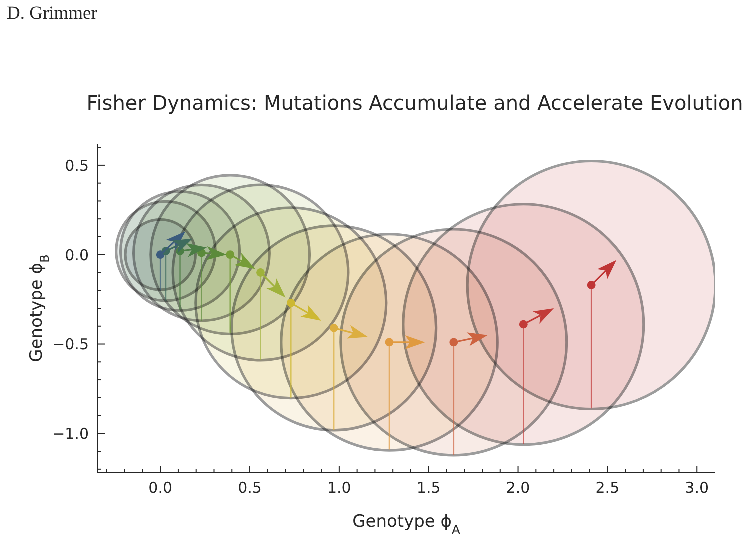  I want to click on x-tick-label: 0.5, so click(250, 488).